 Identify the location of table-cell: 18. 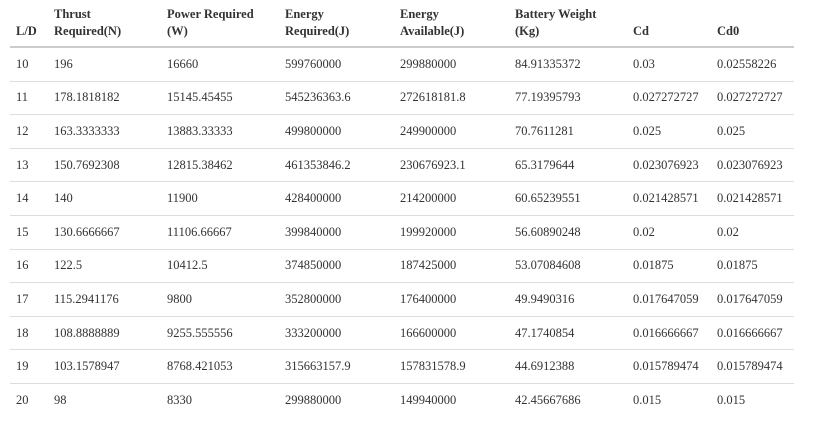
(29, 333).